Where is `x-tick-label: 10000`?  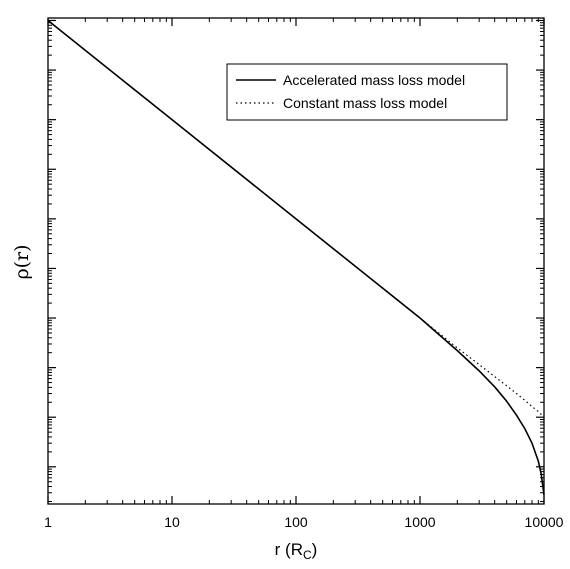
x-tick-label: 10000 is located at coordinates (544, 522).